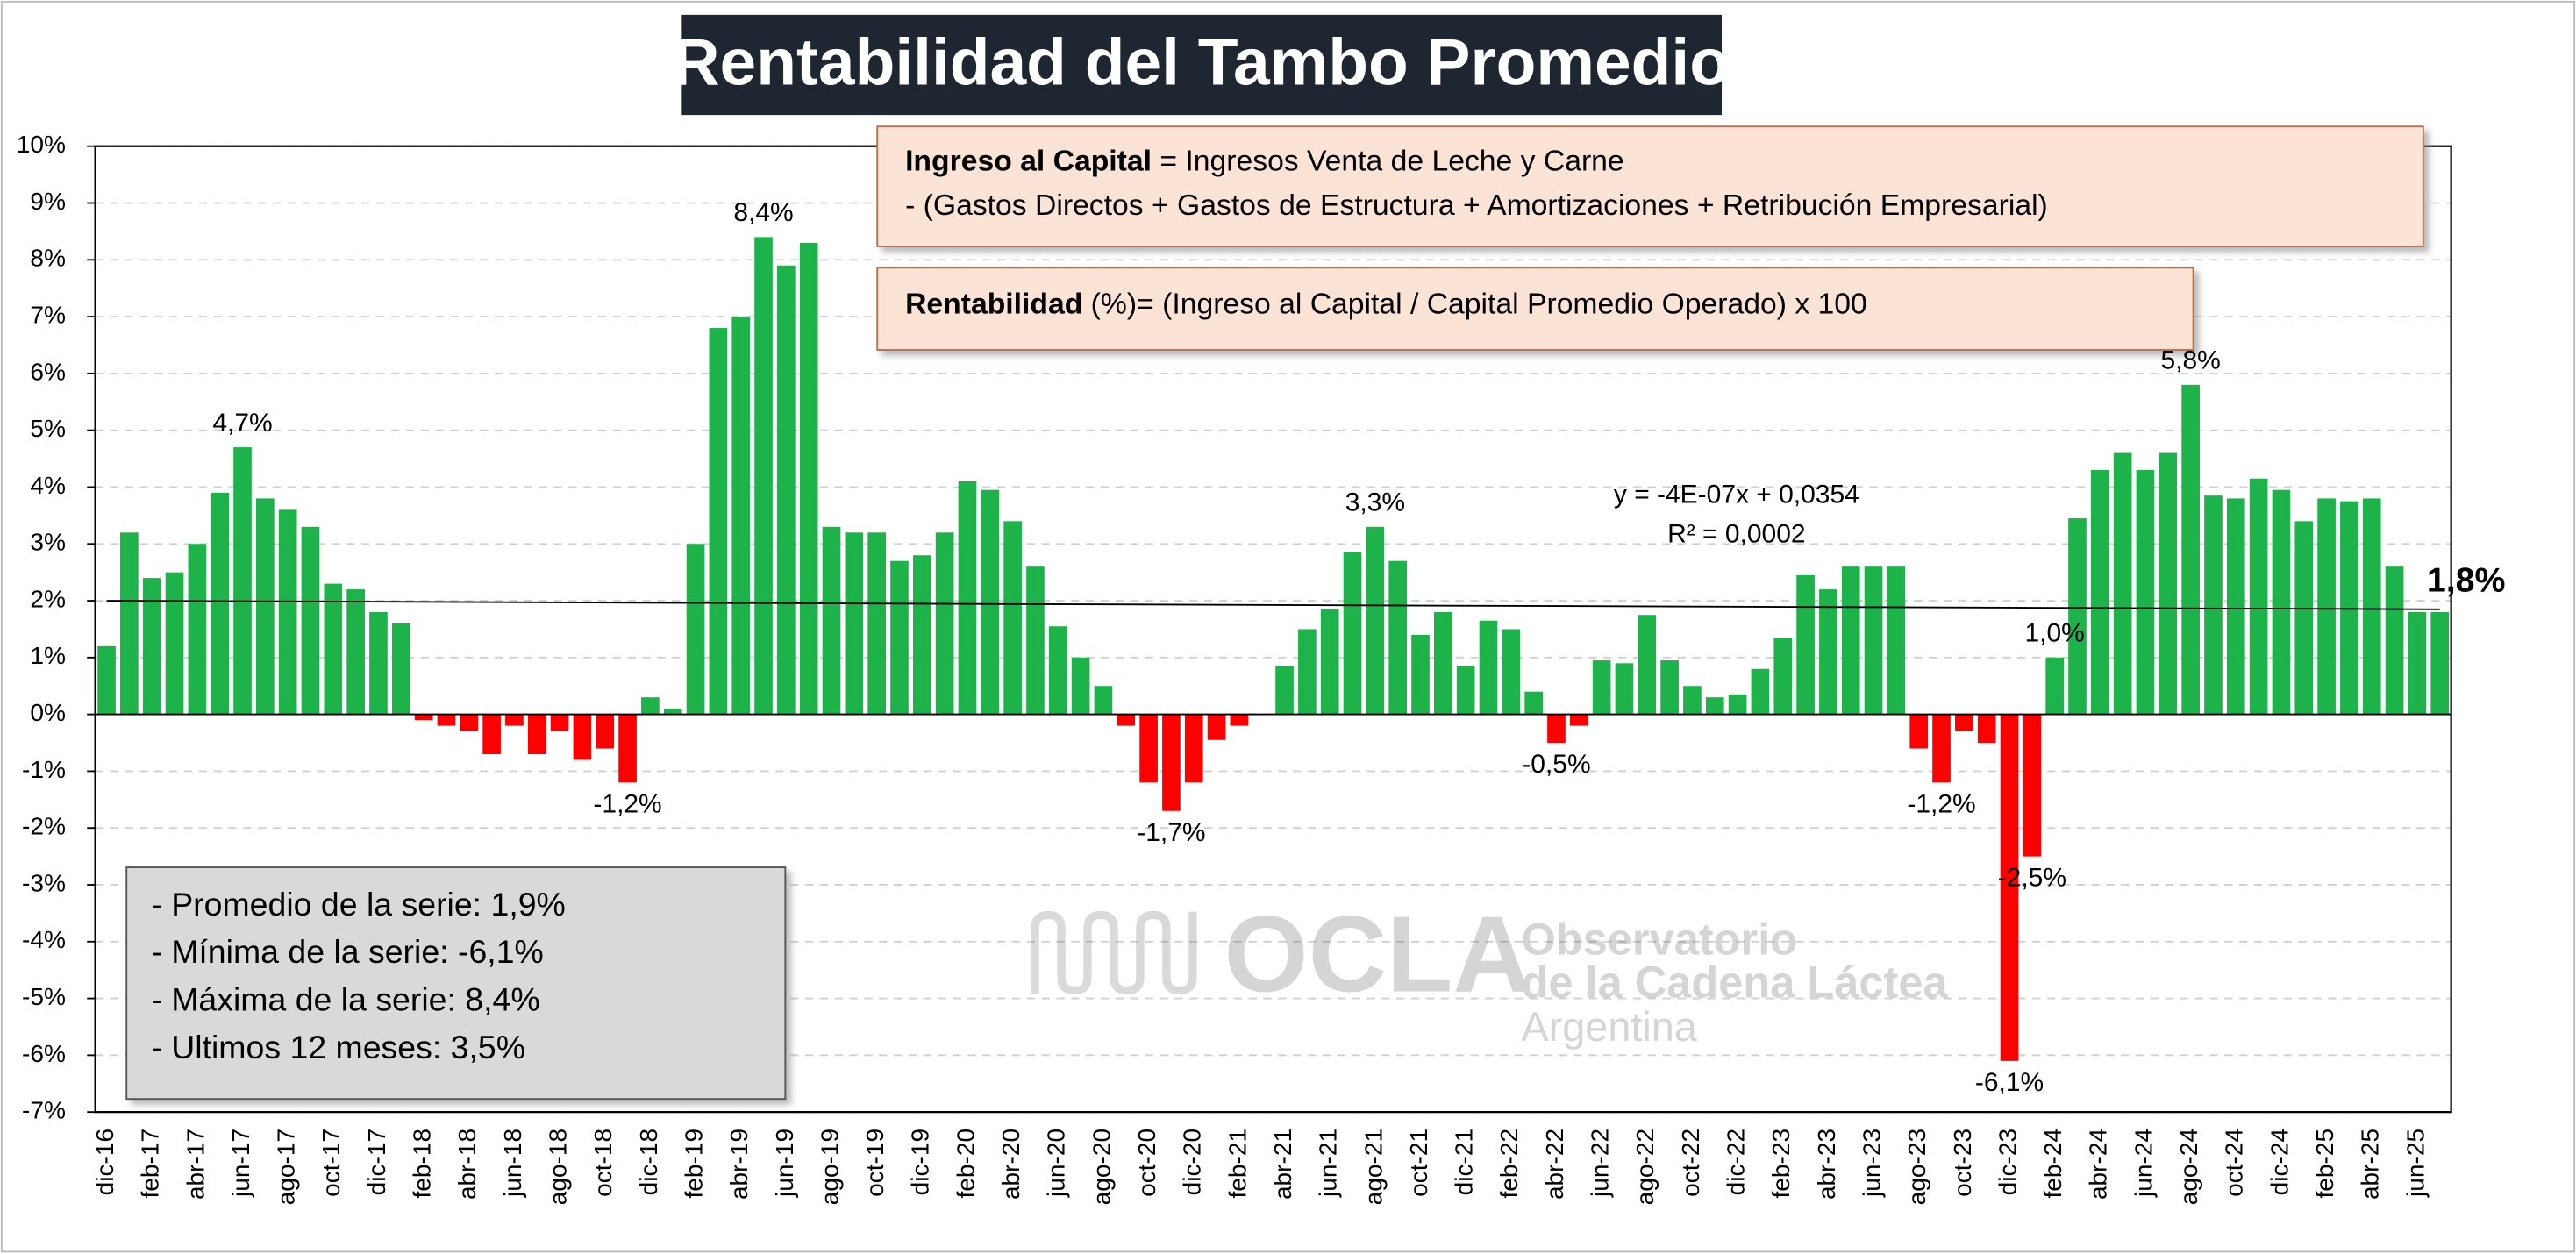 This screenshot has height=1254, width=2576. I want to click on x-tick-label: ago-22, so click(1645, 1167).